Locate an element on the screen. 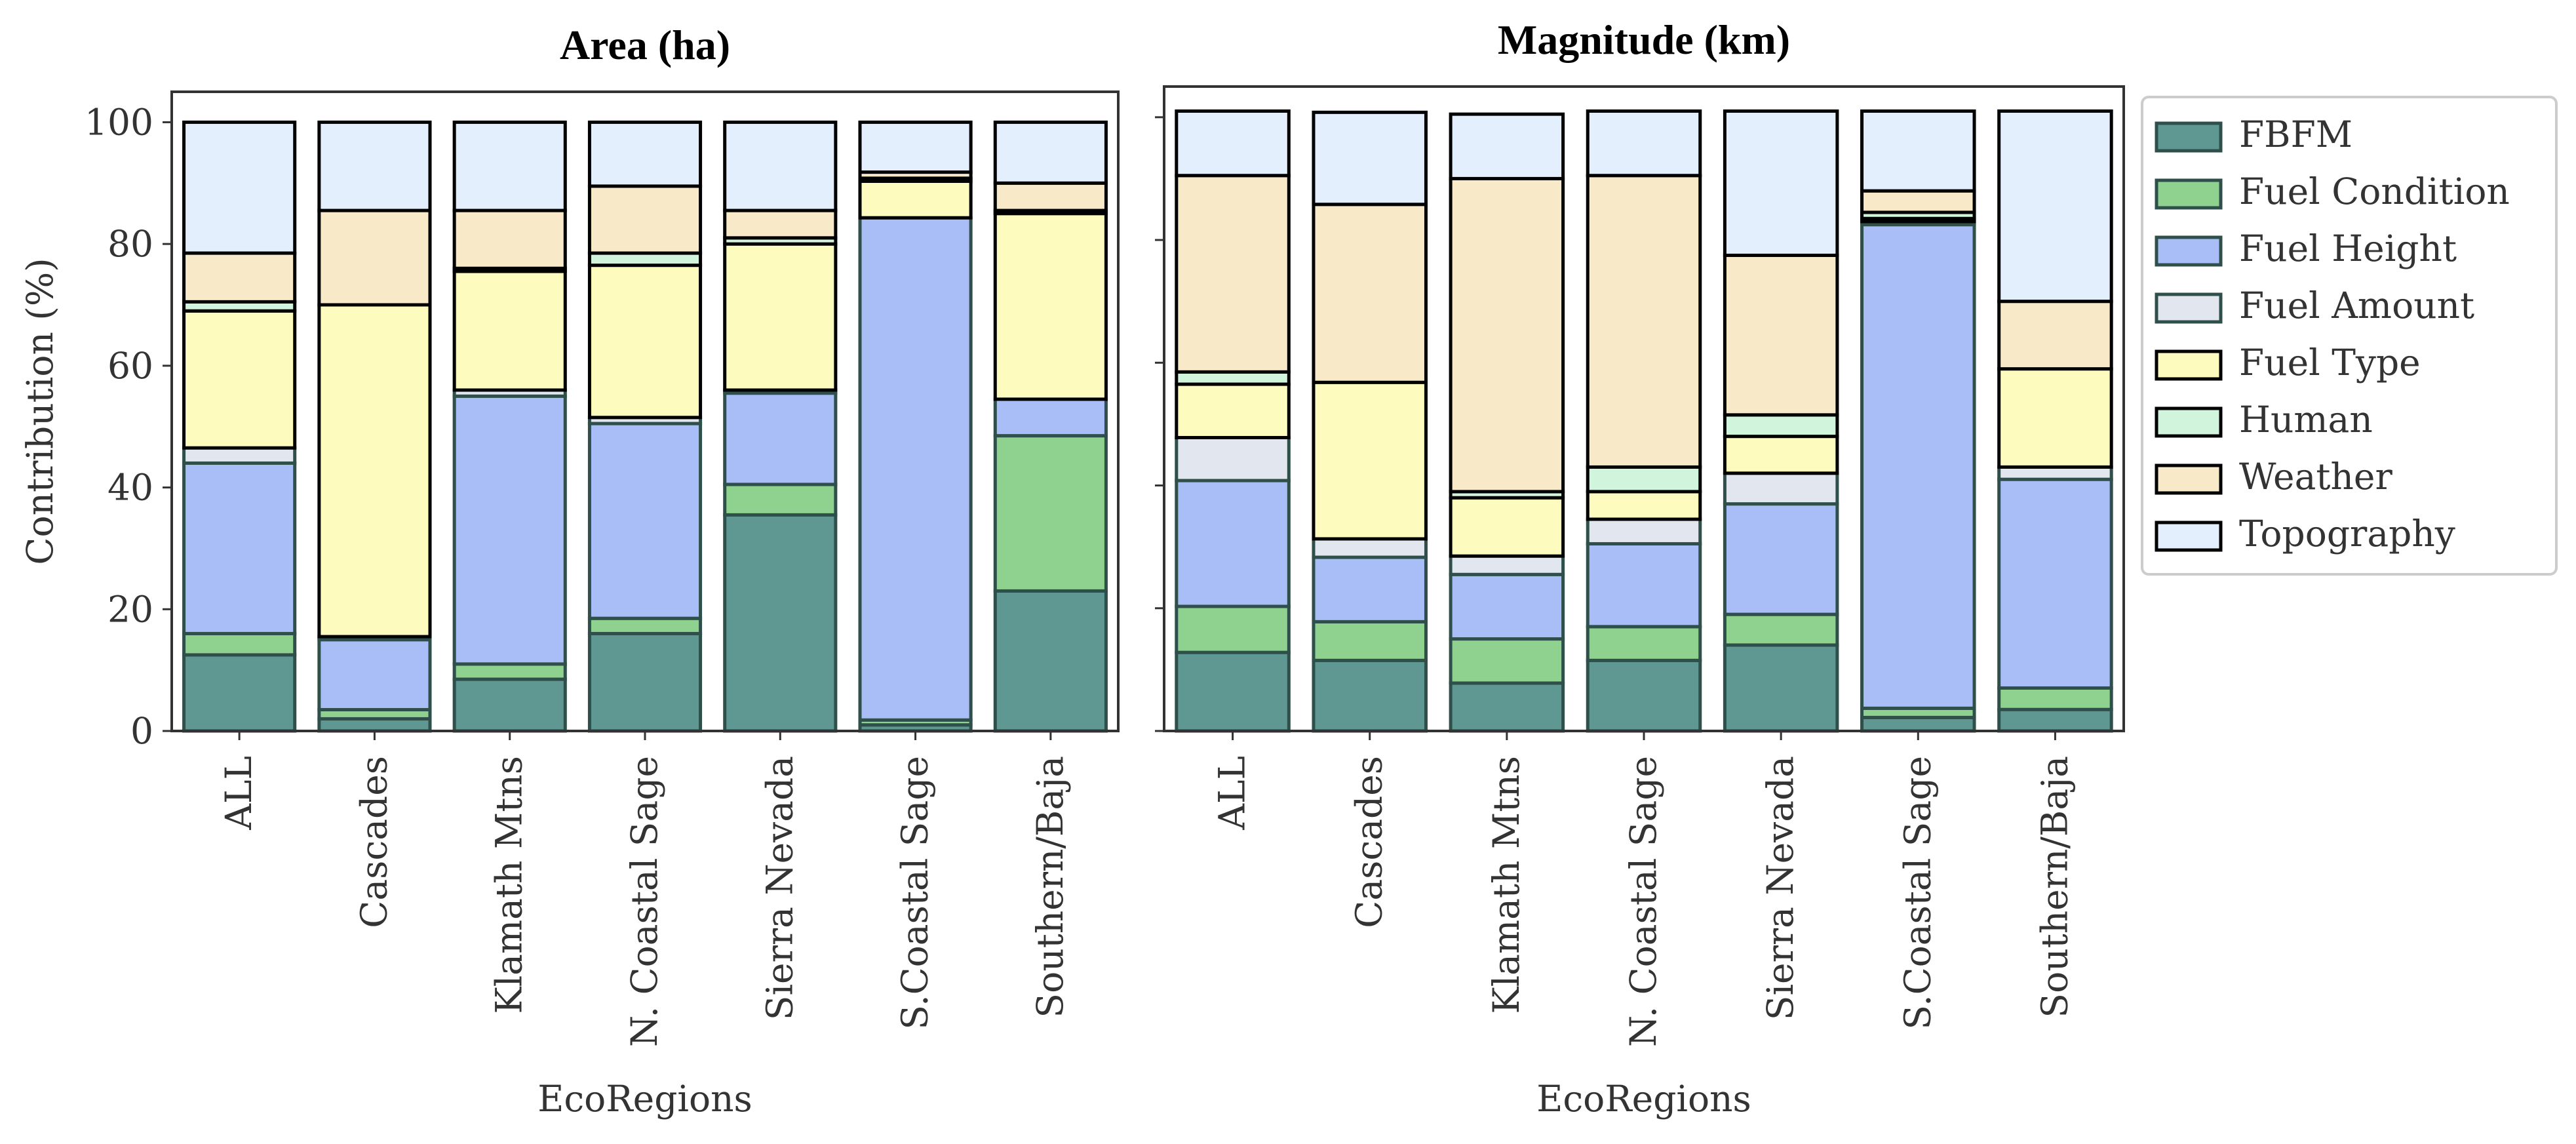 This screenshot has width=2576, height=1144. bar-segment-all-fuel-height is located at coordinates (239, 548).